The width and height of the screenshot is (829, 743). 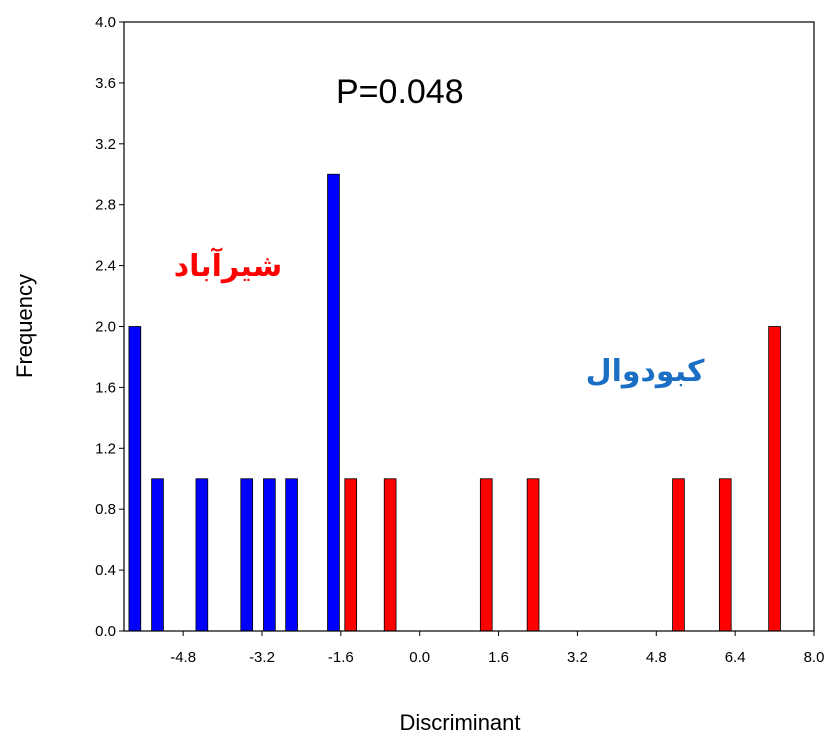 I want to click on y-tick-label: 4.0, so click(x=105, y=22).